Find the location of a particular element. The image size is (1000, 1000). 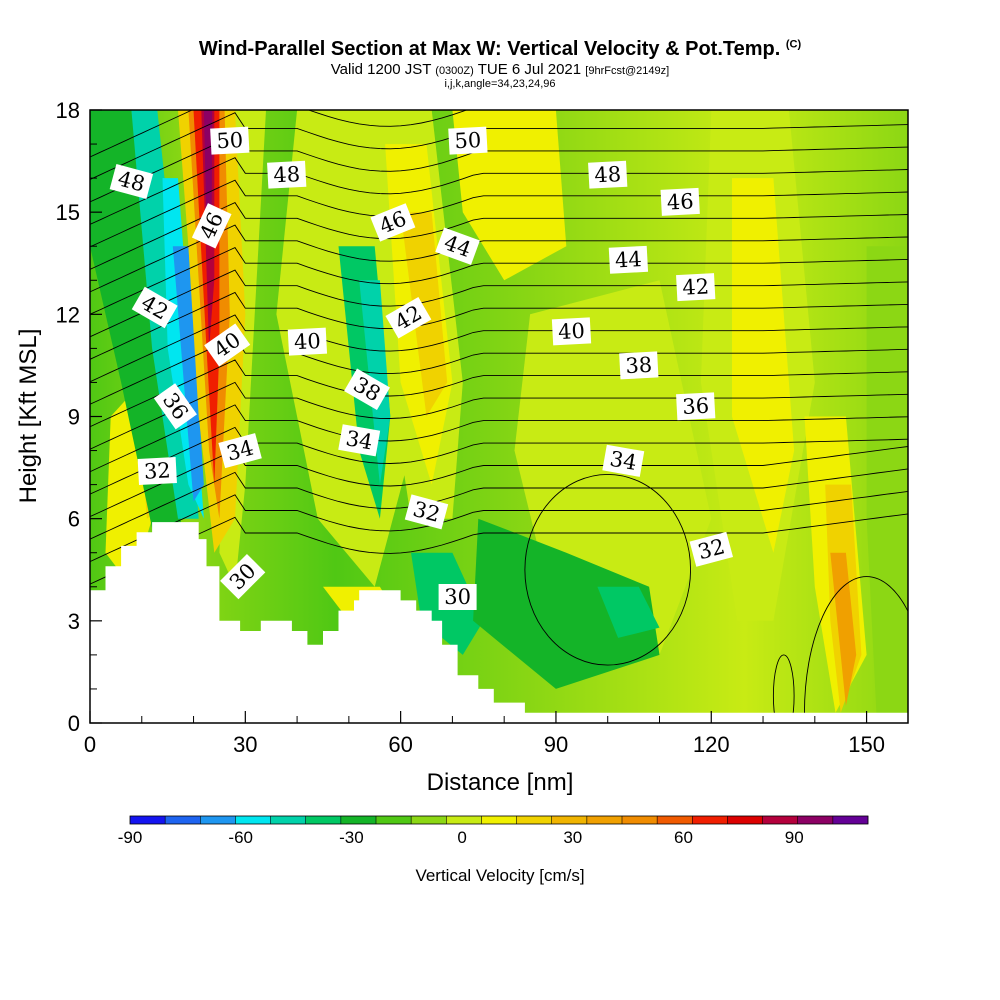

y-tick-label: 15 is located at coordinates (68, 212).